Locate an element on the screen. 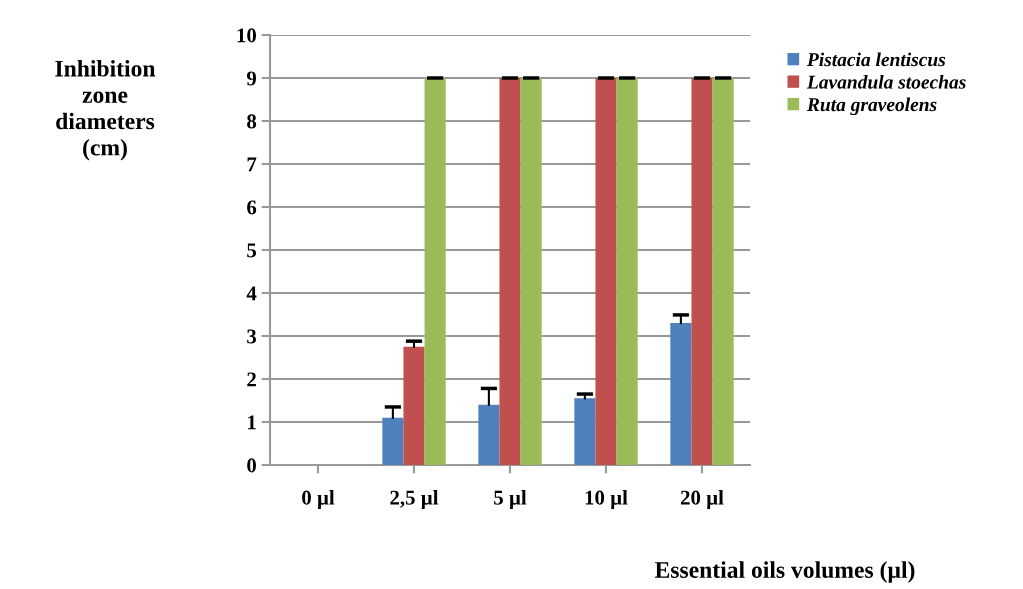 The height and width of the screenshot is (589, 1023). y-tick-label: 9 is located at coordinates (251, 78).